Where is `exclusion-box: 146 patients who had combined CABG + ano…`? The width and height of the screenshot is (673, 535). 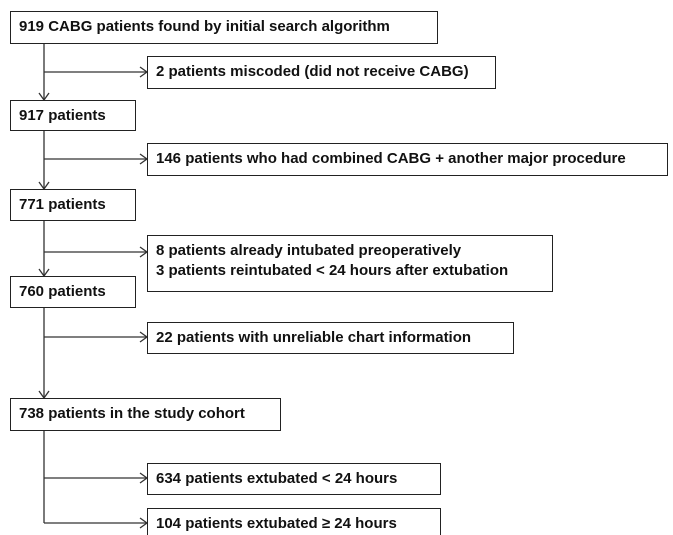 exclusion-box: 146 patients who had combined CABG + ano… is located at coordinates (407, 159).